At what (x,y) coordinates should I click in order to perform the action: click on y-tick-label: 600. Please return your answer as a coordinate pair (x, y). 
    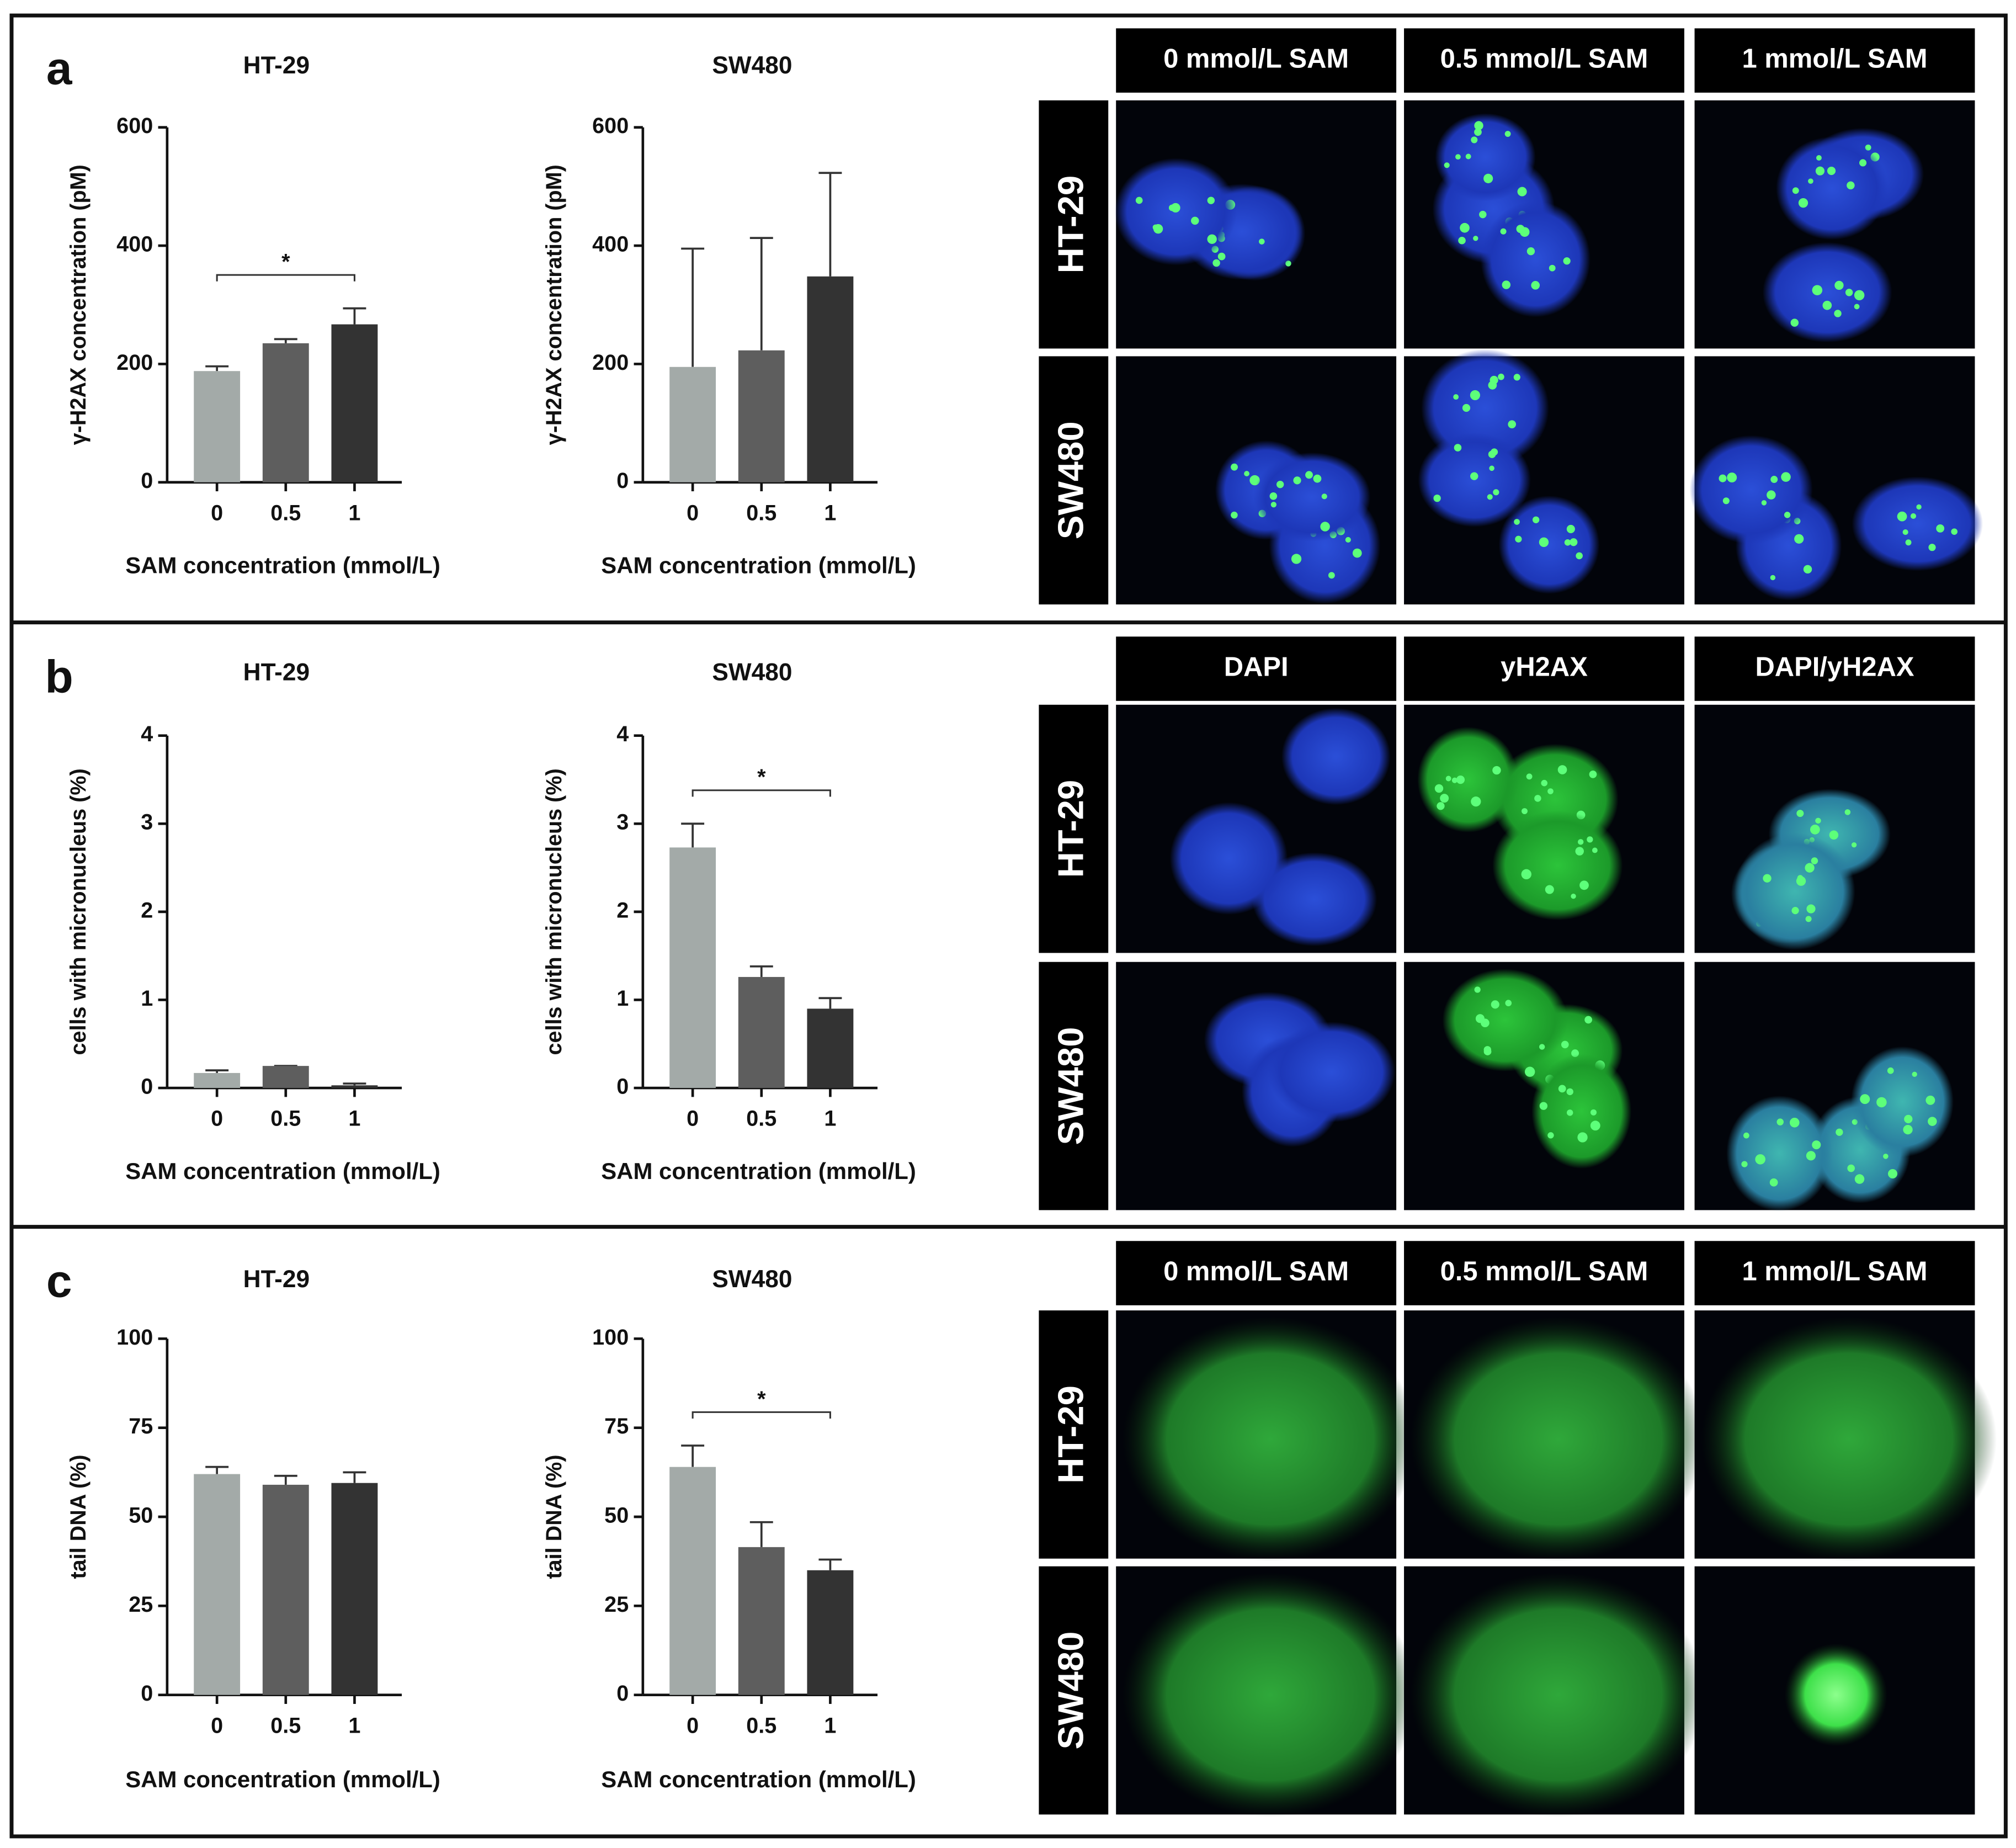
    Looking at the image, I should click on (610, 126).